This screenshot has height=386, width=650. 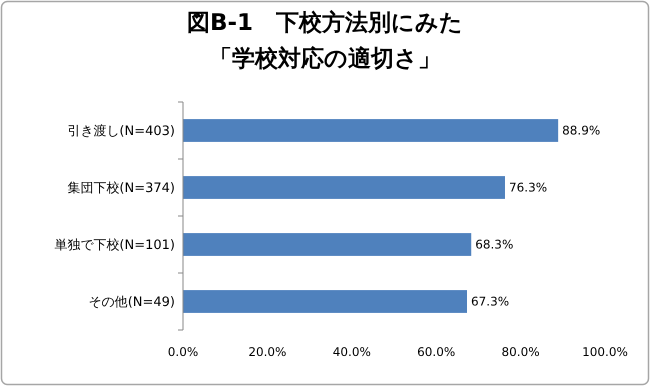 I want to click on x-tick-label: 60.0%, so click(x=436, y=352).